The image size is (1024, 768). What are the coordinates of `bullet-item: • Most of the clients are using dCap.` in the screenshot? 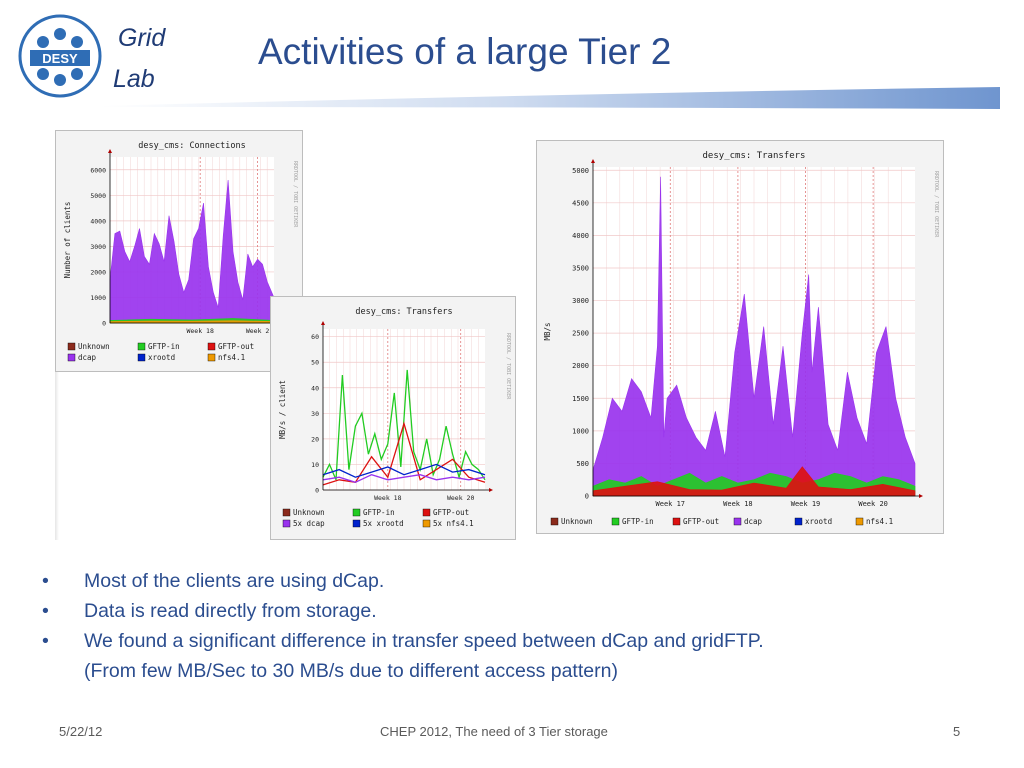 It's located at (512, 581).